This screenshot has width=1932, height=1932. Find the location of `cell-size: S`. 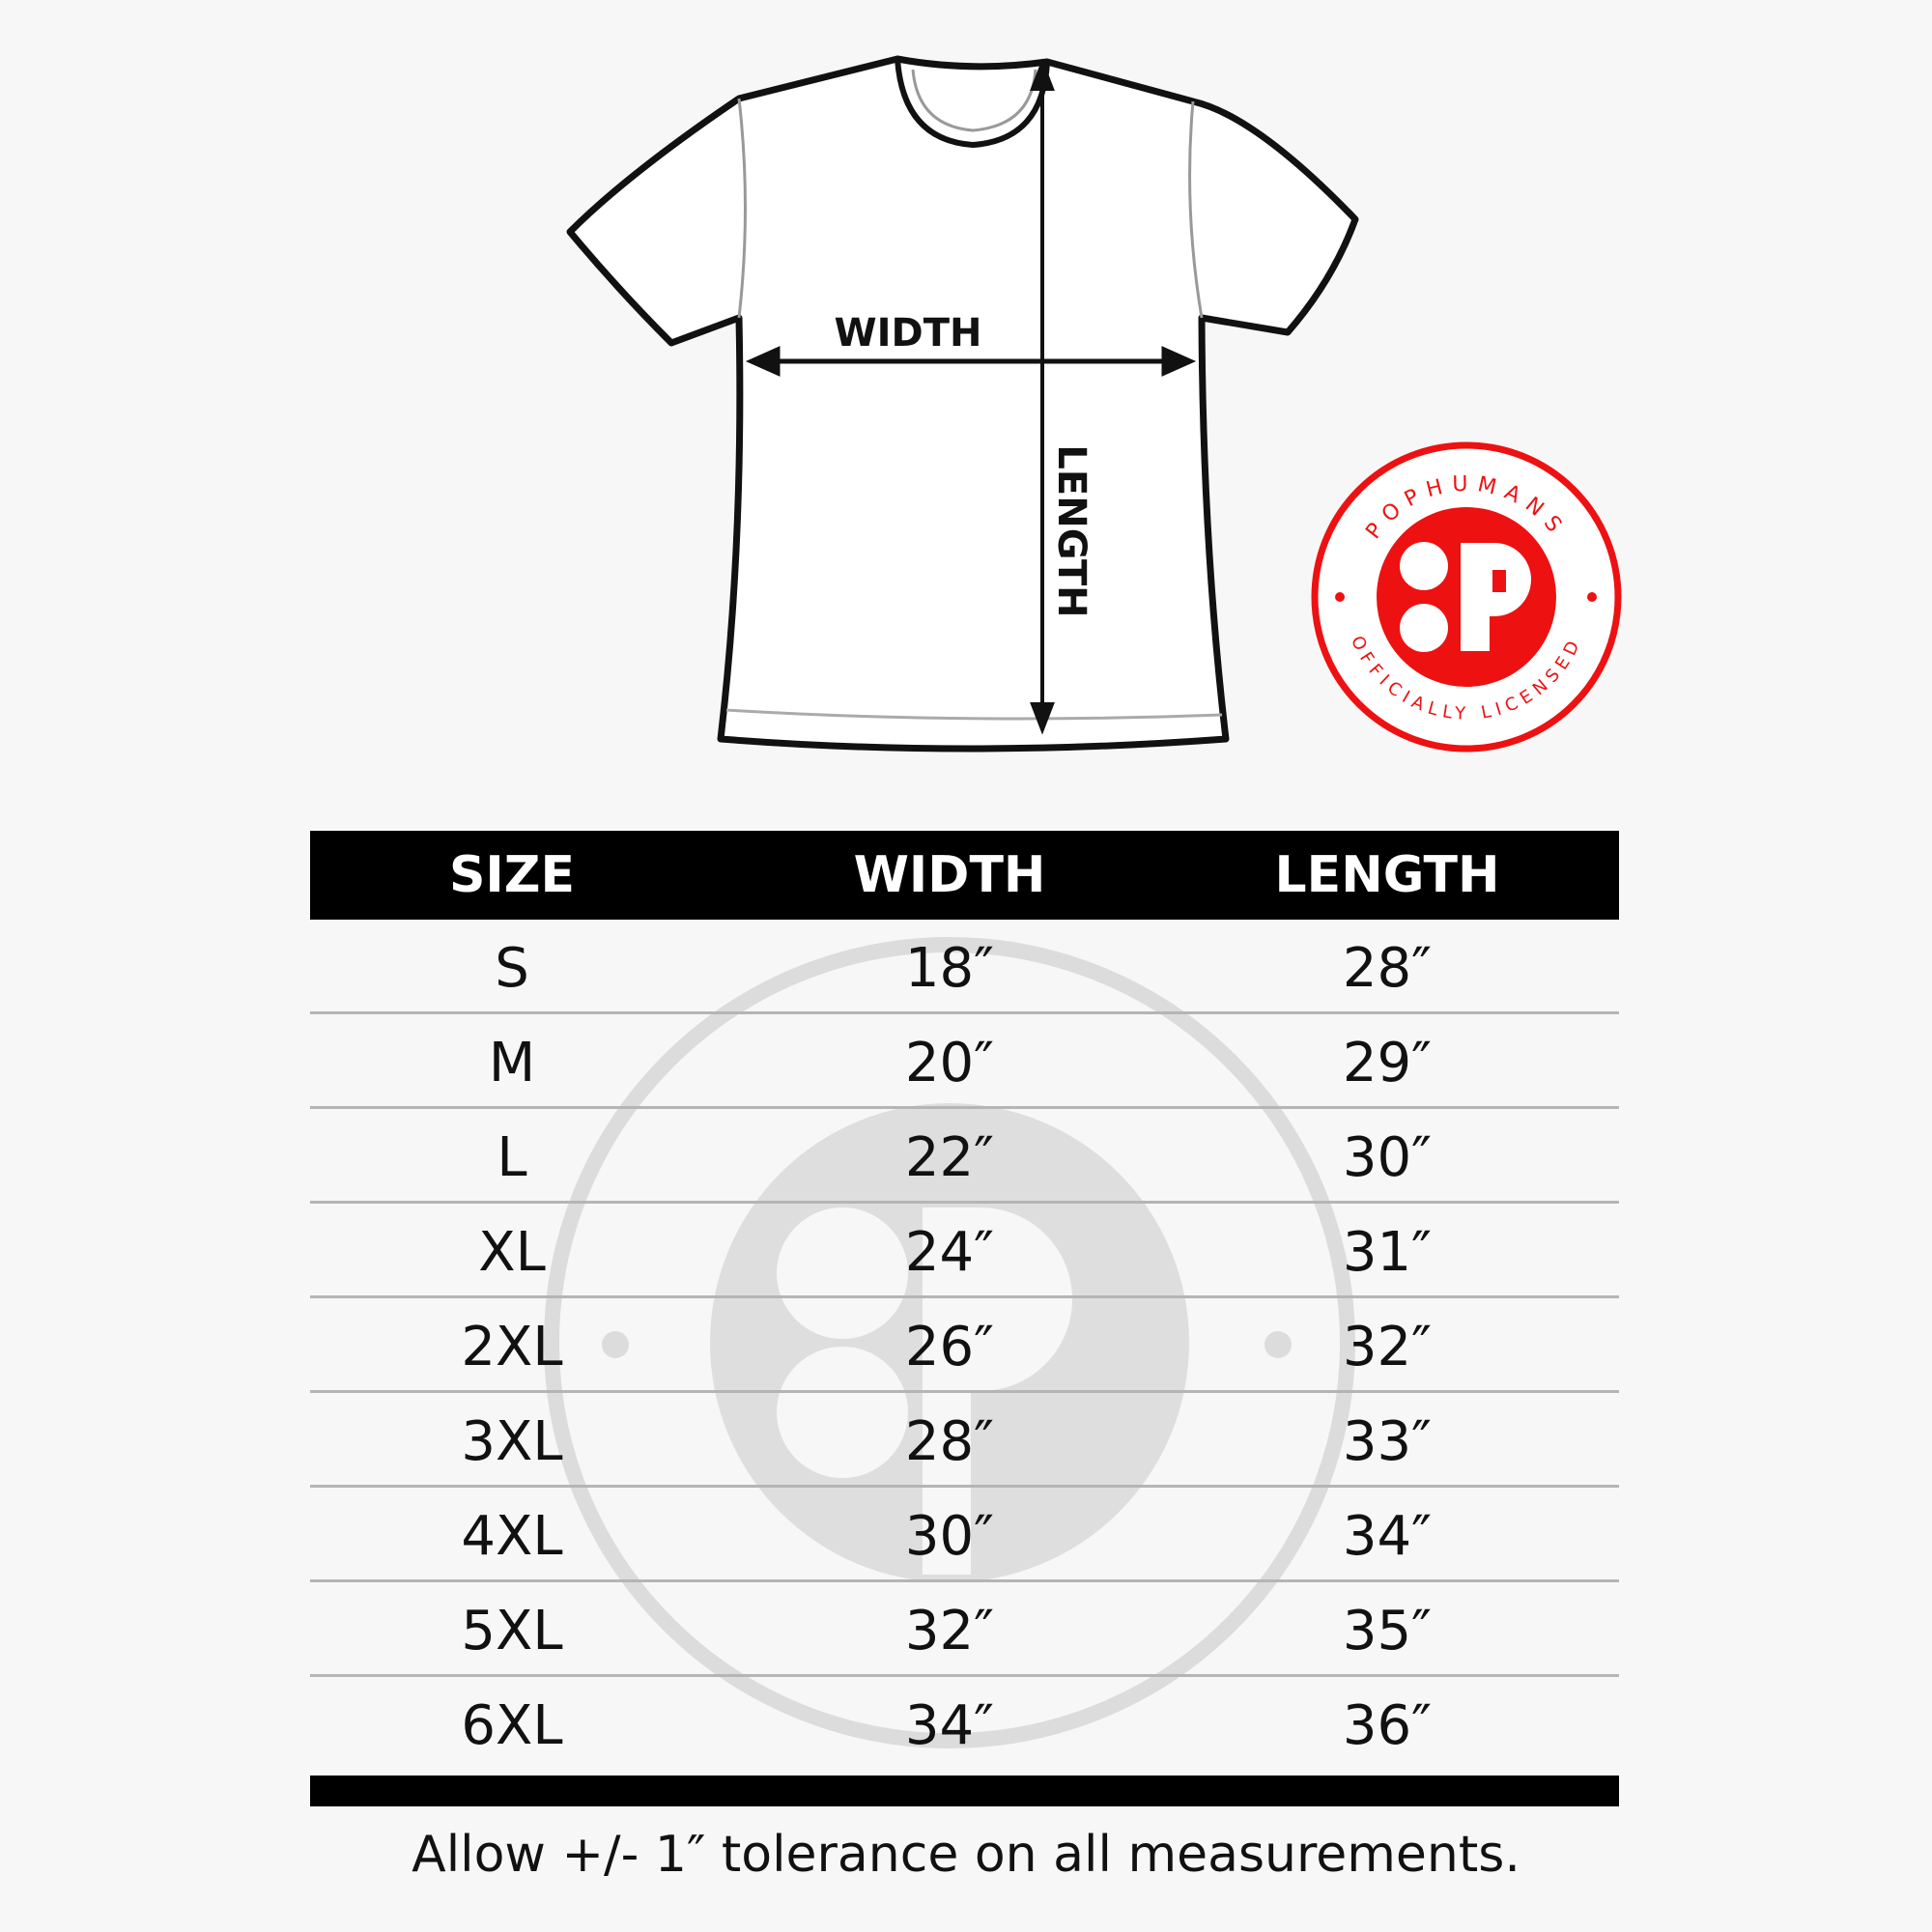

cell-size: S is located at coordinates (512, 968).